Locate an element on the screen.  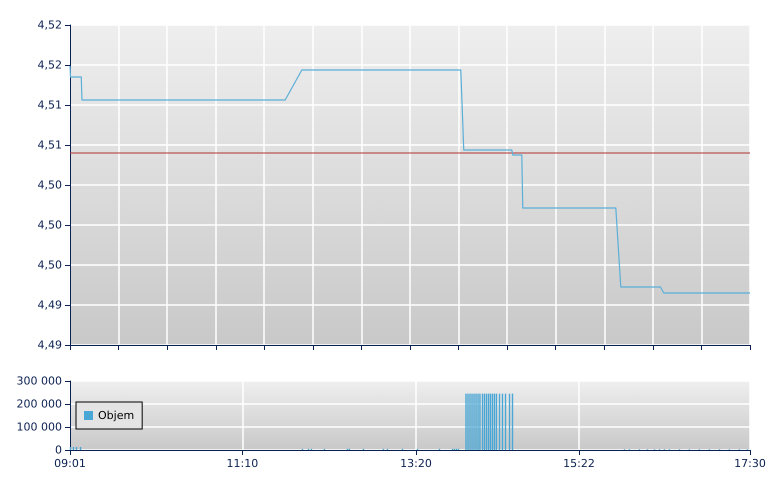
x-tick-label: 09:01 is located at coordinates (70, 463).